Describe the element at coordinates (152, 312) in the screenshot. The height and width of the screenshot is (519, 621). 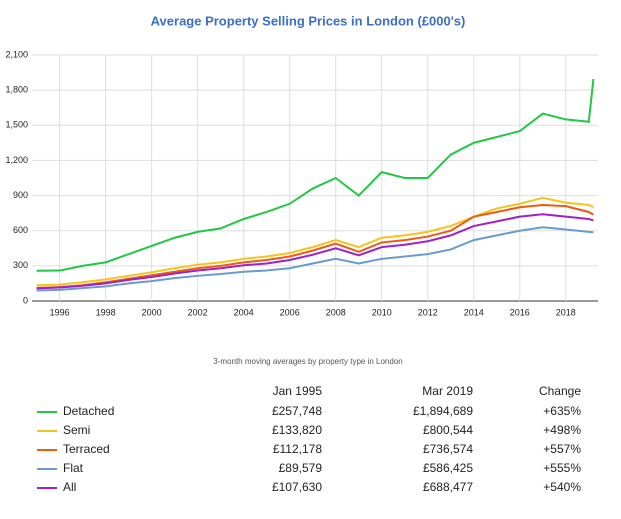
I see `x-tick-label: 2000` at that location.